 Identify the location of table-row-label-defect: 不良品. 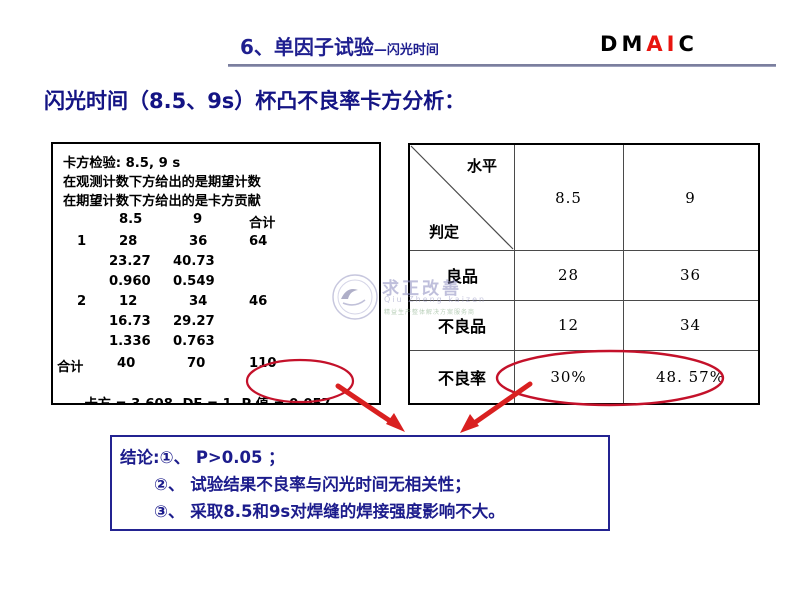
(461, 326).